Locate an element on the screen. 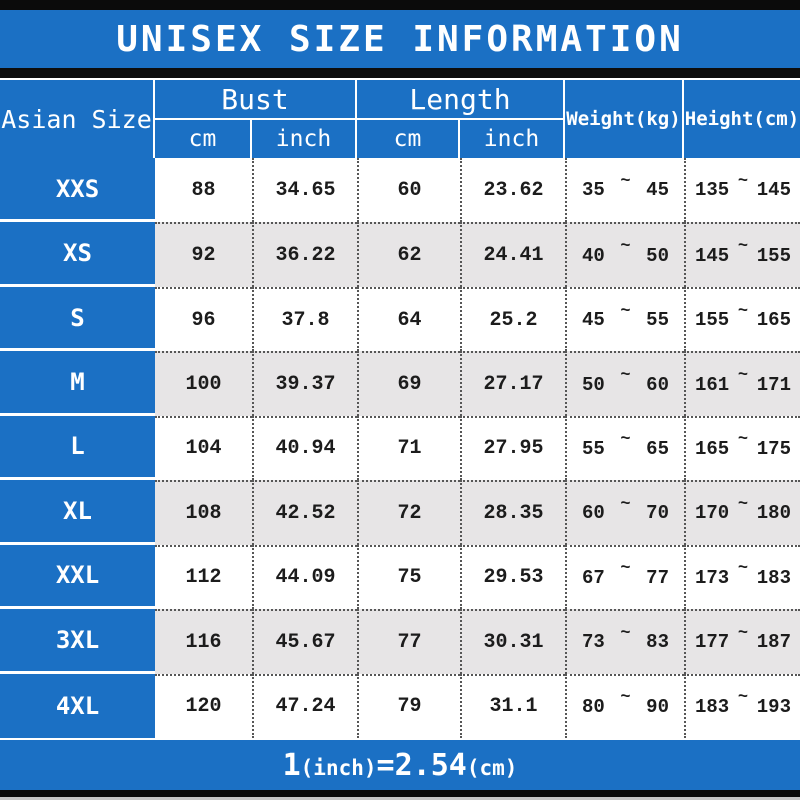 The width and height of the screenshot is (800, 800). weight-range: 67 ~77 is located at coordinates (624, 577).